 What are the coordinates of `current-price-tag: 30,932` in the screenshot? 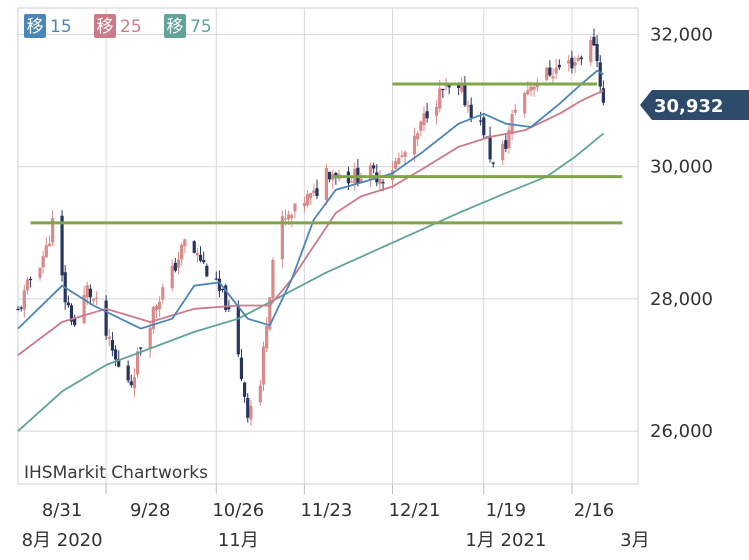 It's located at (694, 105).